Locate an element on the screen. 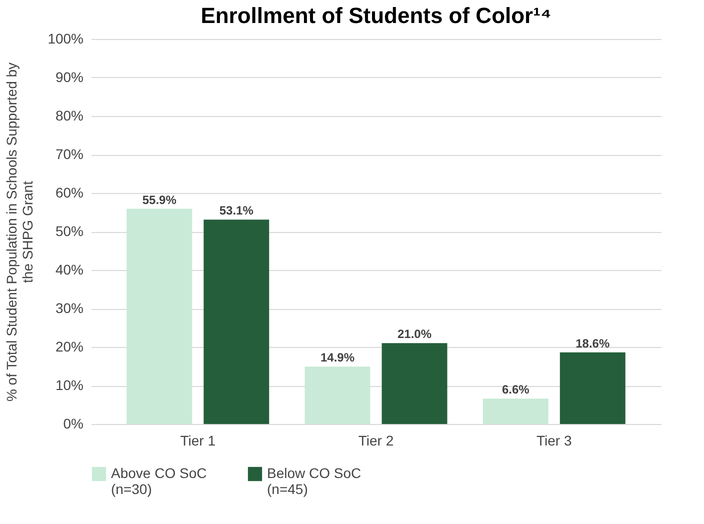 This screenshot has width=704, height=524. y-tick-label: 100% is located at coordinates (66, 38).